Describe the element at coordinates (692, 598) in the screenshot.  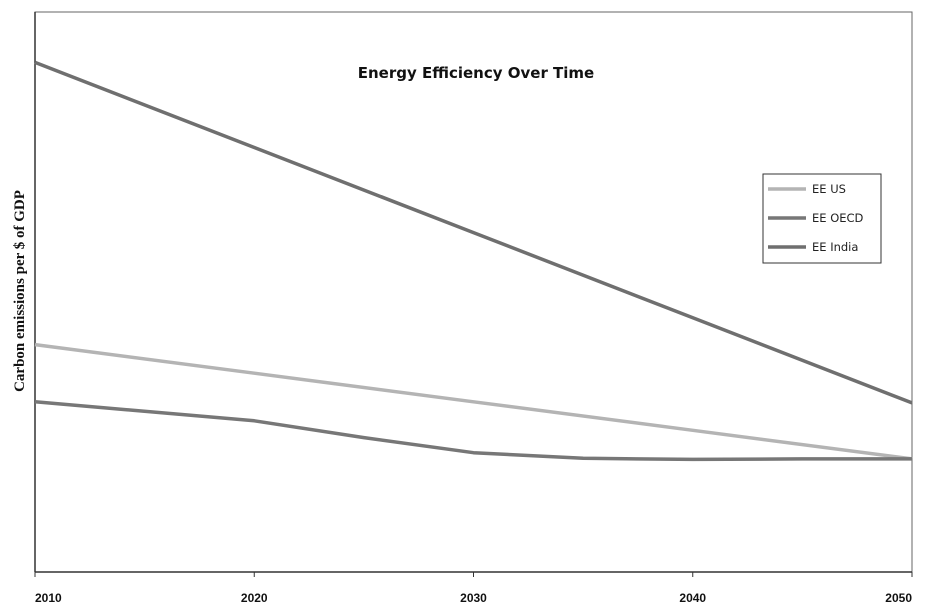
I see `x-tick-label: 2040` at that location.